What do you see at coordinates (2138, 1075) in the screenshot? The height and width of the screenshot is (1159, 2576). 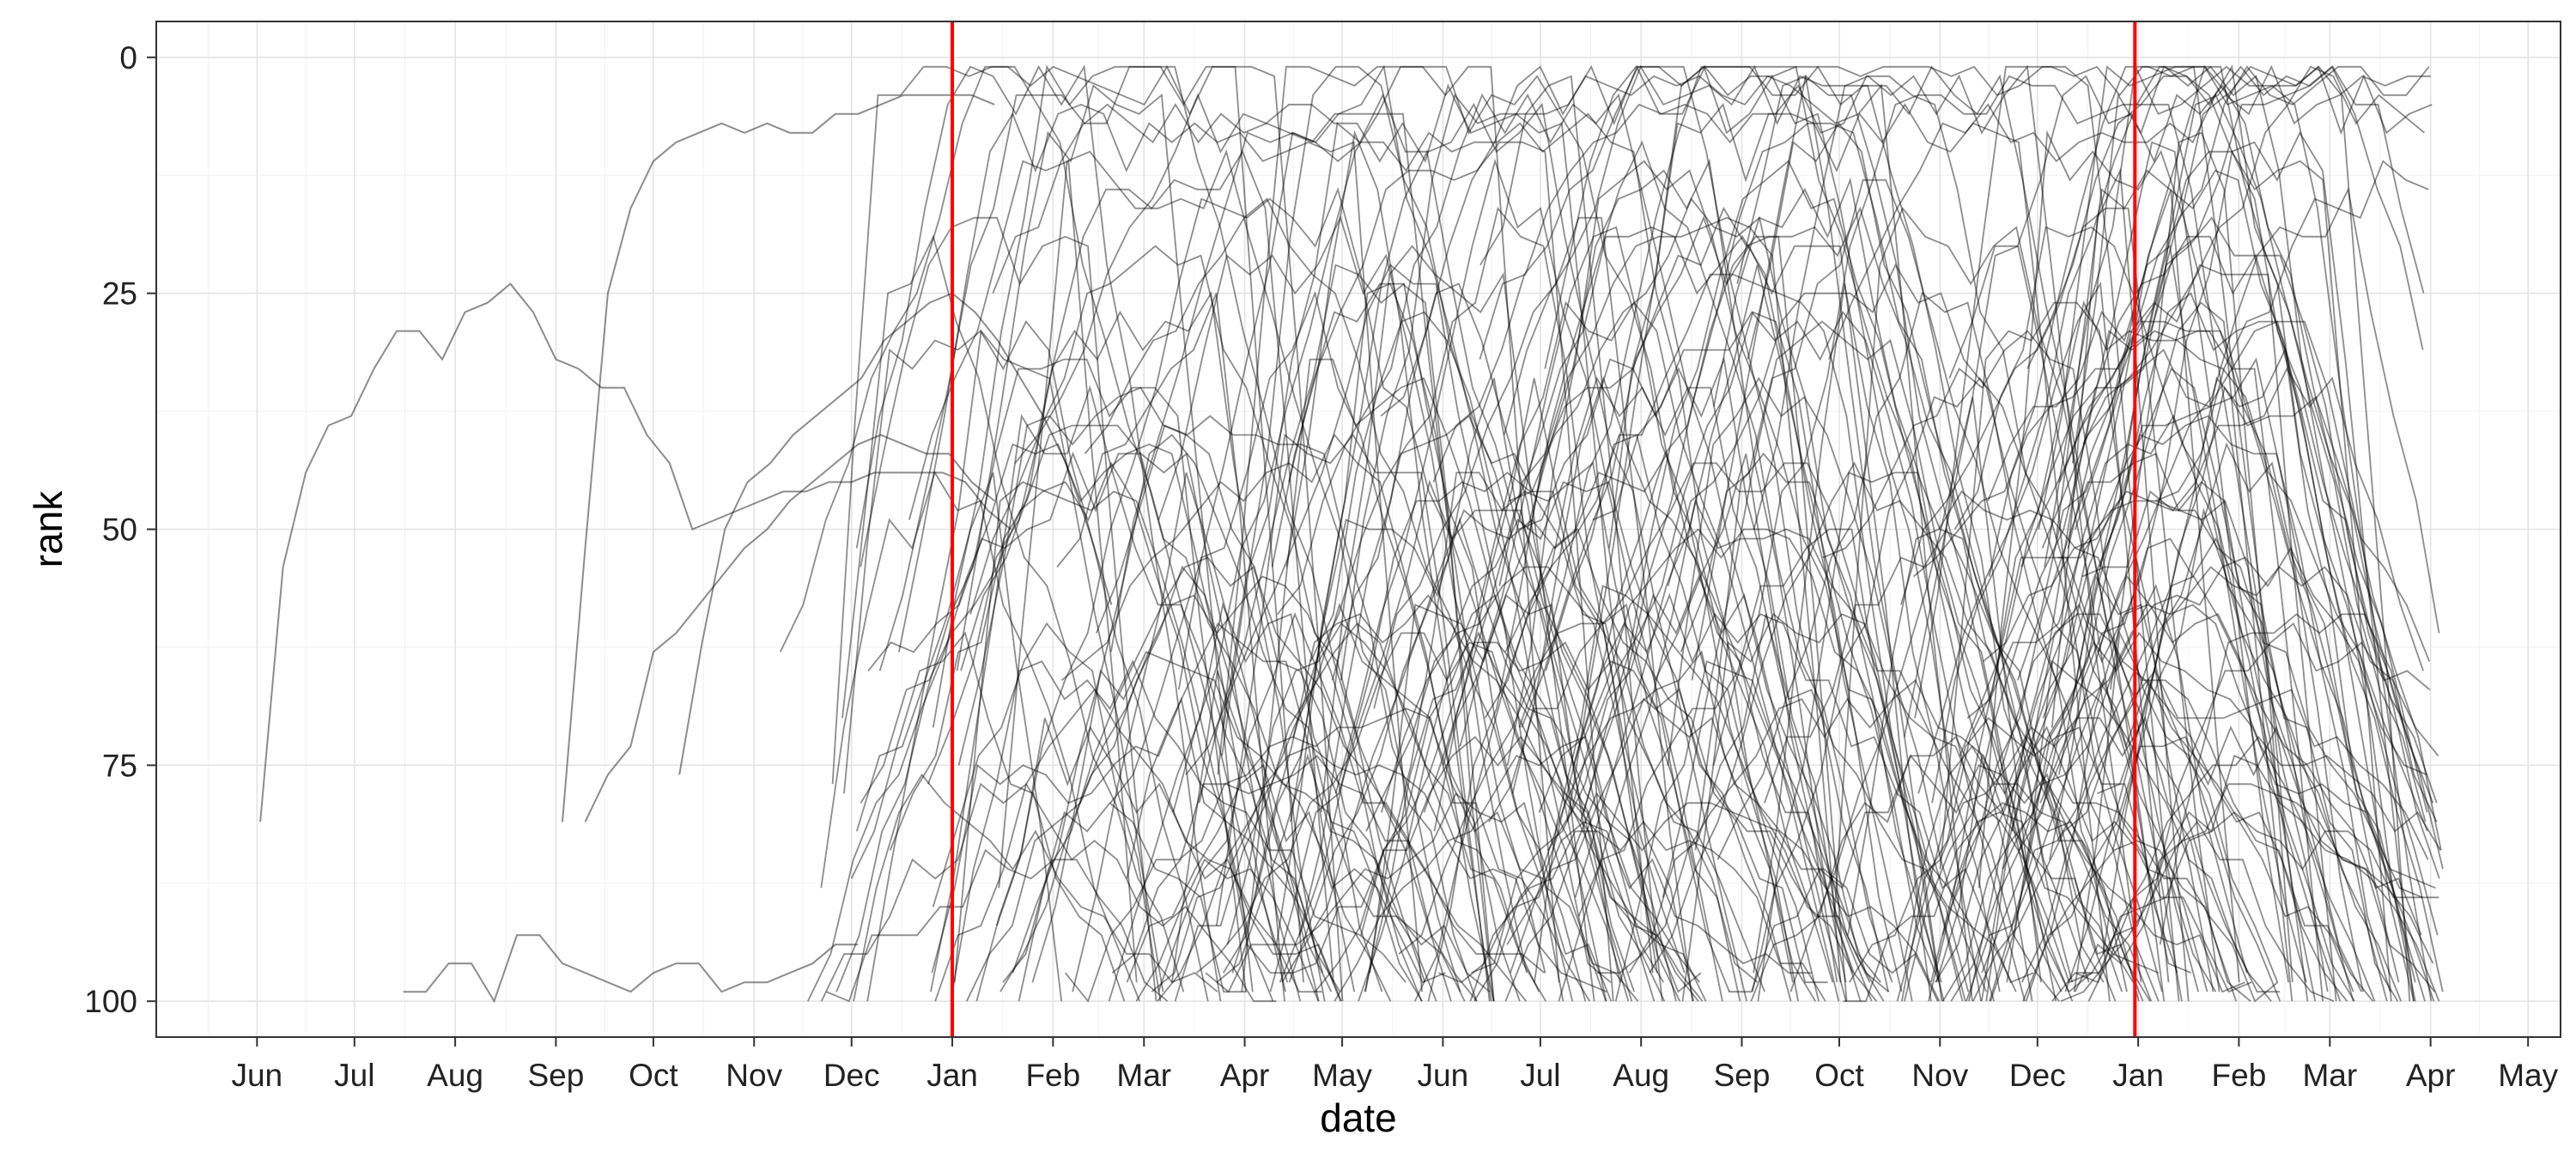 I see `x-tick-label: Jan` at bounding box center [2138, 1075].